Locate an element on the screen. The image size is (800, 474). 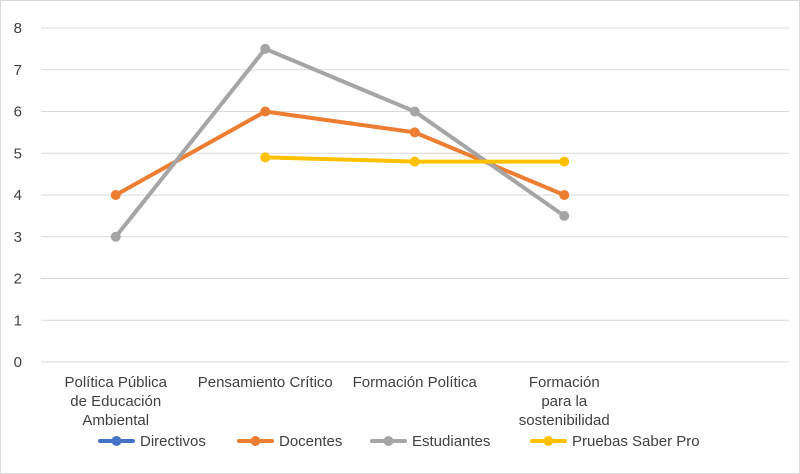
legend-label: Directivos is located at coordinates (173, 441).